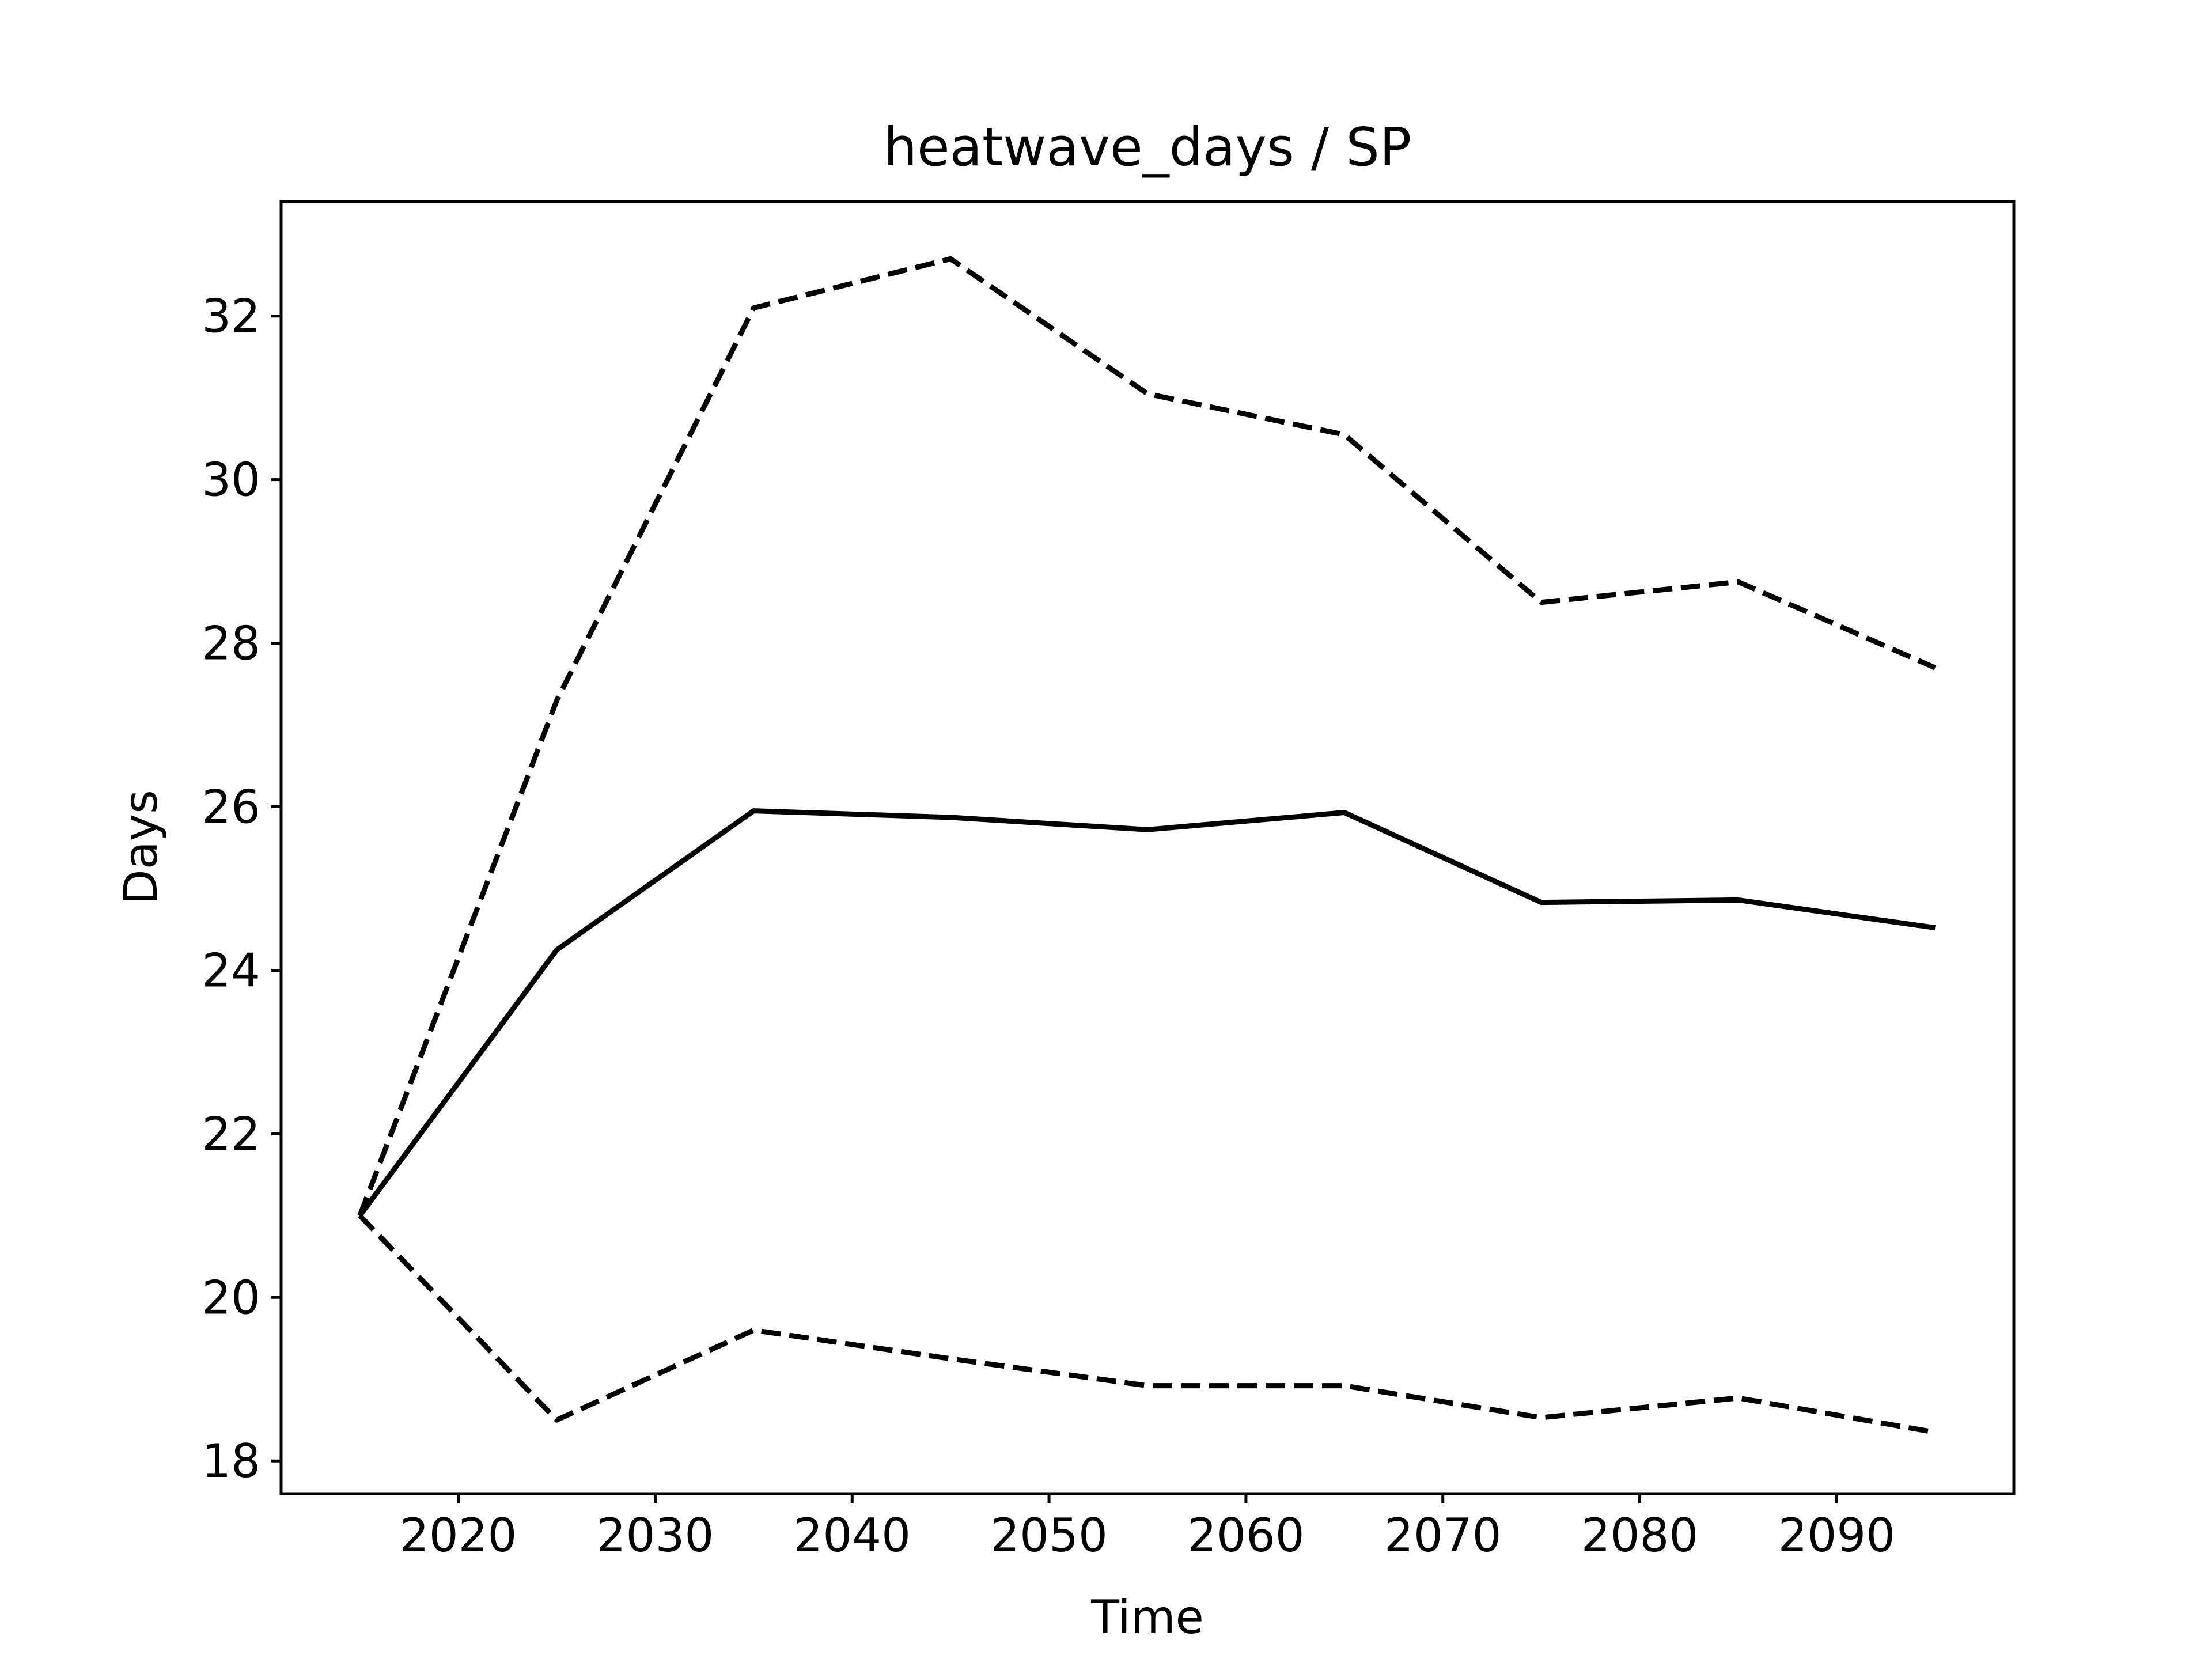 This screenshot has height=1659, width=2212. I want to click on y-tick-label: 30, so click(231, 480).